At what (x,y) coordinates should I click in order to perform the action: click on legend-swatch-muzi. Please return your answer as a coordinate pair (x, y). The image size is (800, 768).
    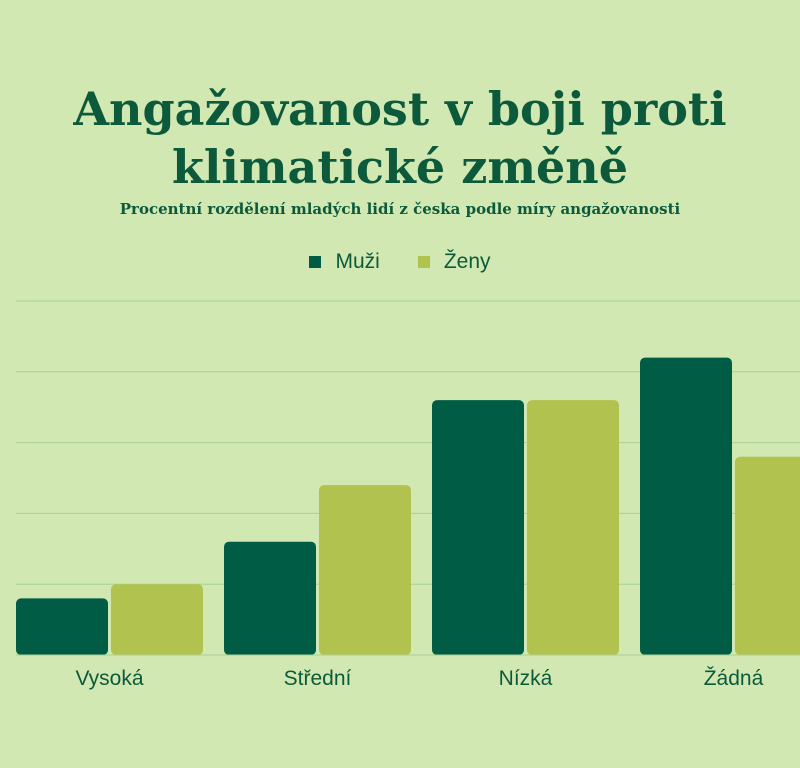
    Looking at the image, I should click on (315, 262).